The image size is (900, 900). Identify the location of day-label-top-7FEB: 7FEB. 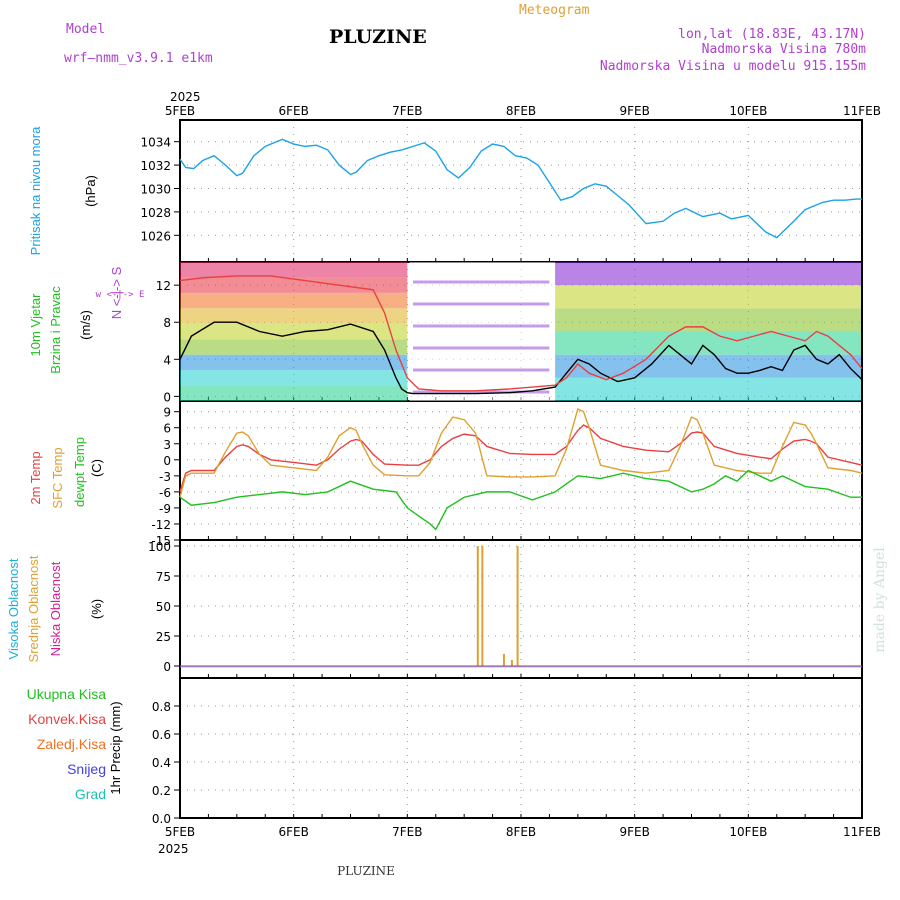
(407, 111).